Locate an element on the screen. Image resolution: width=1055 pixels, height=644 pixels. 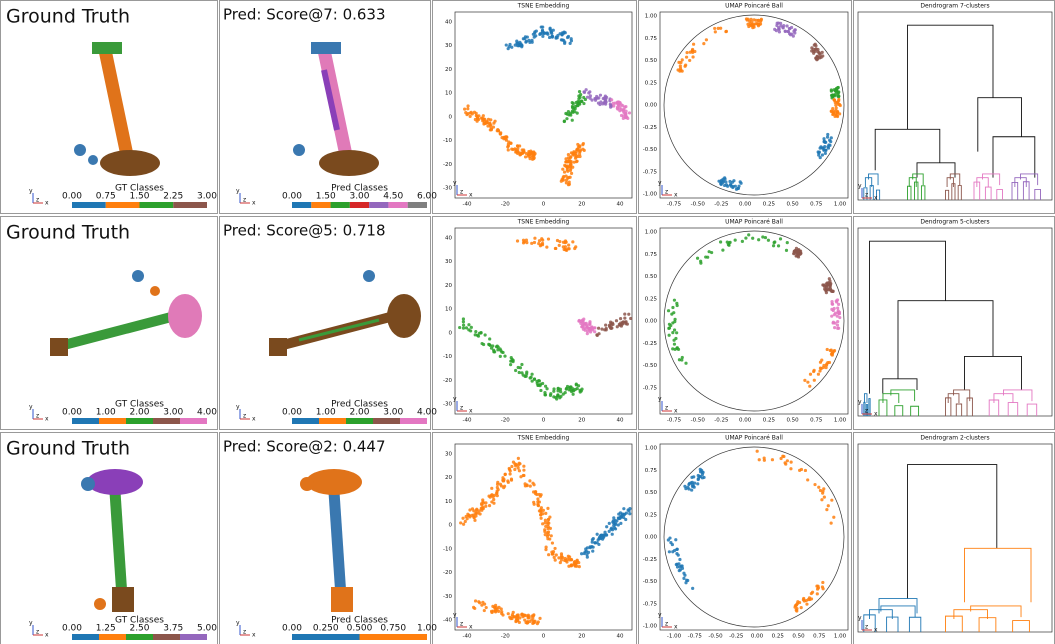
colorbar-tick: 1.25 is located at coordinates (106, 629).